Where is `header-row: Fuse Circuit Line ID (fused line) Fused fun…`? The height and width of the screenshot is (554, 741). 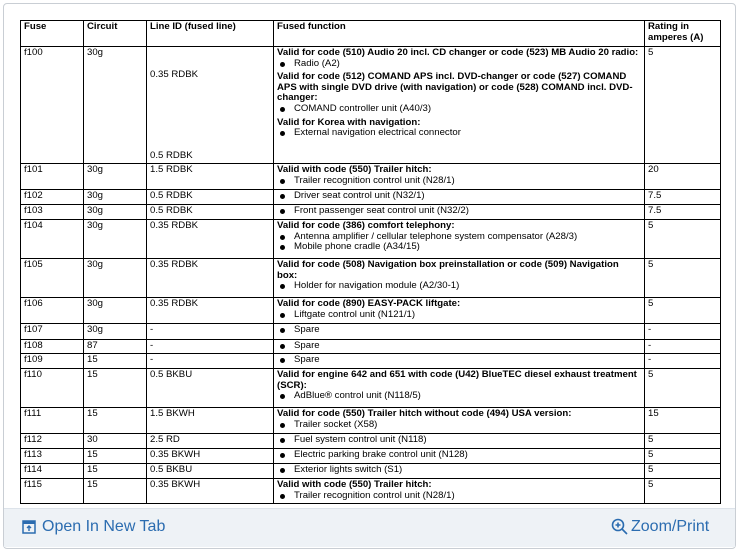 header-row: Fuse Circuit Line ID (fused line) Fused fun… is located at coordinates (370, 33).